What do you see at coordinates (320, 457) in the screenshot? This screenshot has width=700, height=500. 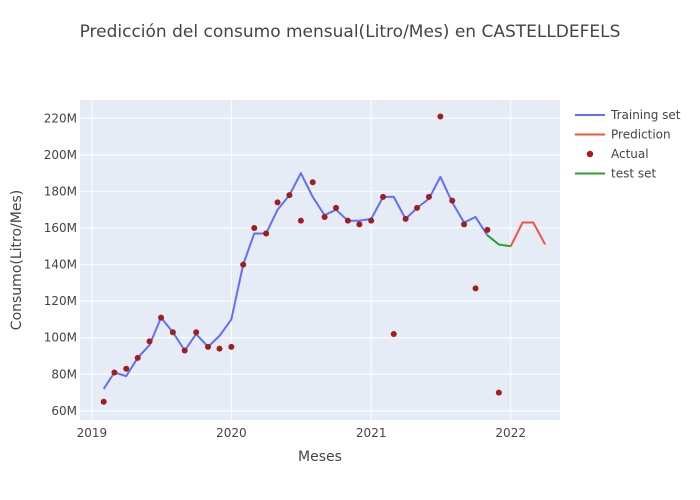 I see `x-axis-title: Meses` at bounding box center [320, 457].